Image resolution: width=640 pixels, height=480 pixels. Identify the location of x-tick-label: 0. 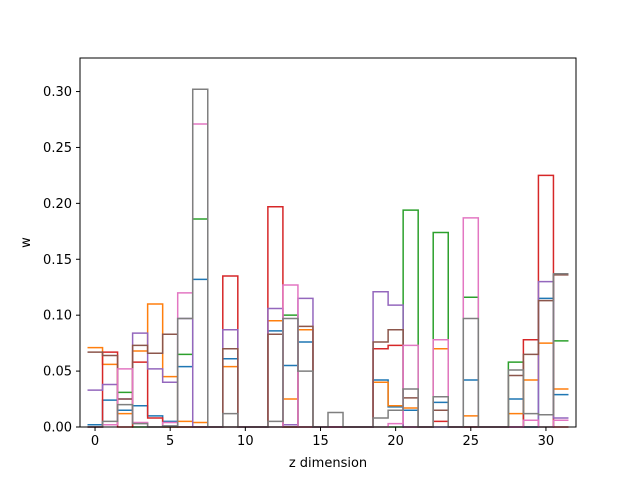
(95, 441).